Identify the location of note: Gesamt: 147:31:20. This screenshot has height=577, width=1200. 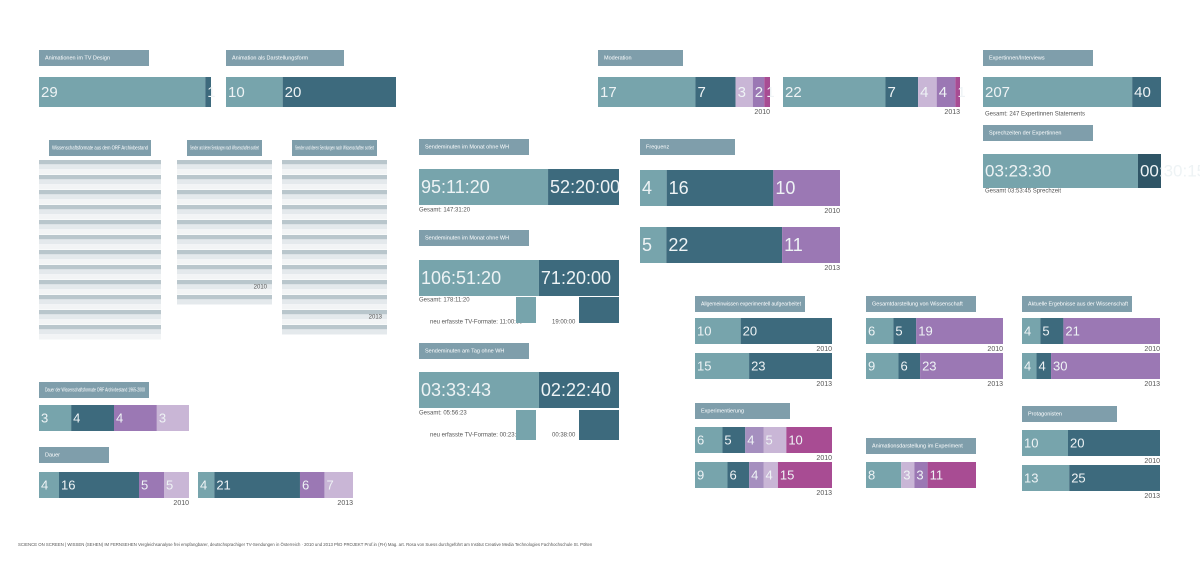
(445, 211).